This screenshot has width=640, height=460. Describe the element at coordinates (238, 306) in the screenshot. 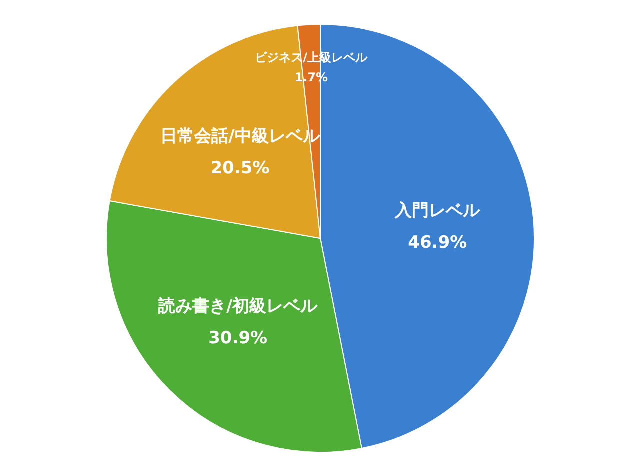

I see `slice-label: 読み書き/初級レベル` at that location.